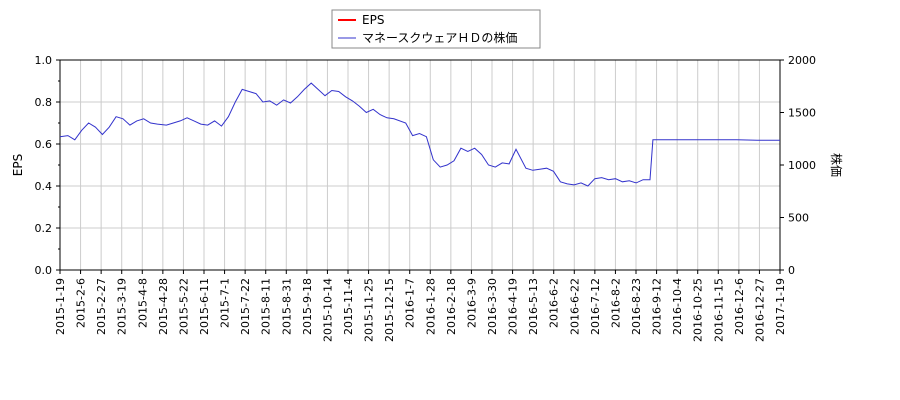 The width and height of the screenshot is (900, 400). I want to click on x-tick-label: 2015-4-28, so click(163, 306).